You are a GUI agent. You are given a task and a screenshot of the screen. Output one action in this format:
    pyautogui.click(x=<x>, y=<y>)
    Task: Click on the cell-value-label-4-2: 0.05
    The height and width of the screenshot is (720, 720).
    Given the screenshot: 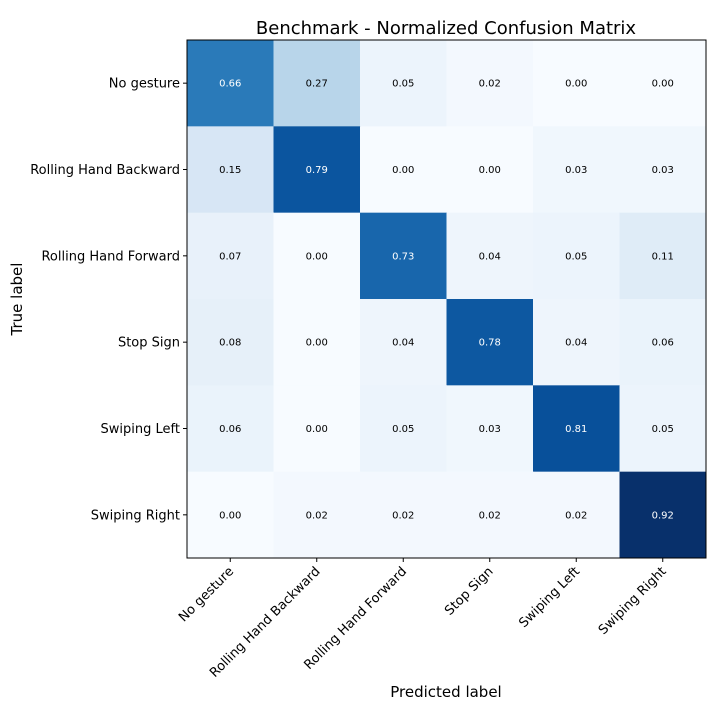 What is the action you would take?
    pyautogui.click(x=403, y=429)
    